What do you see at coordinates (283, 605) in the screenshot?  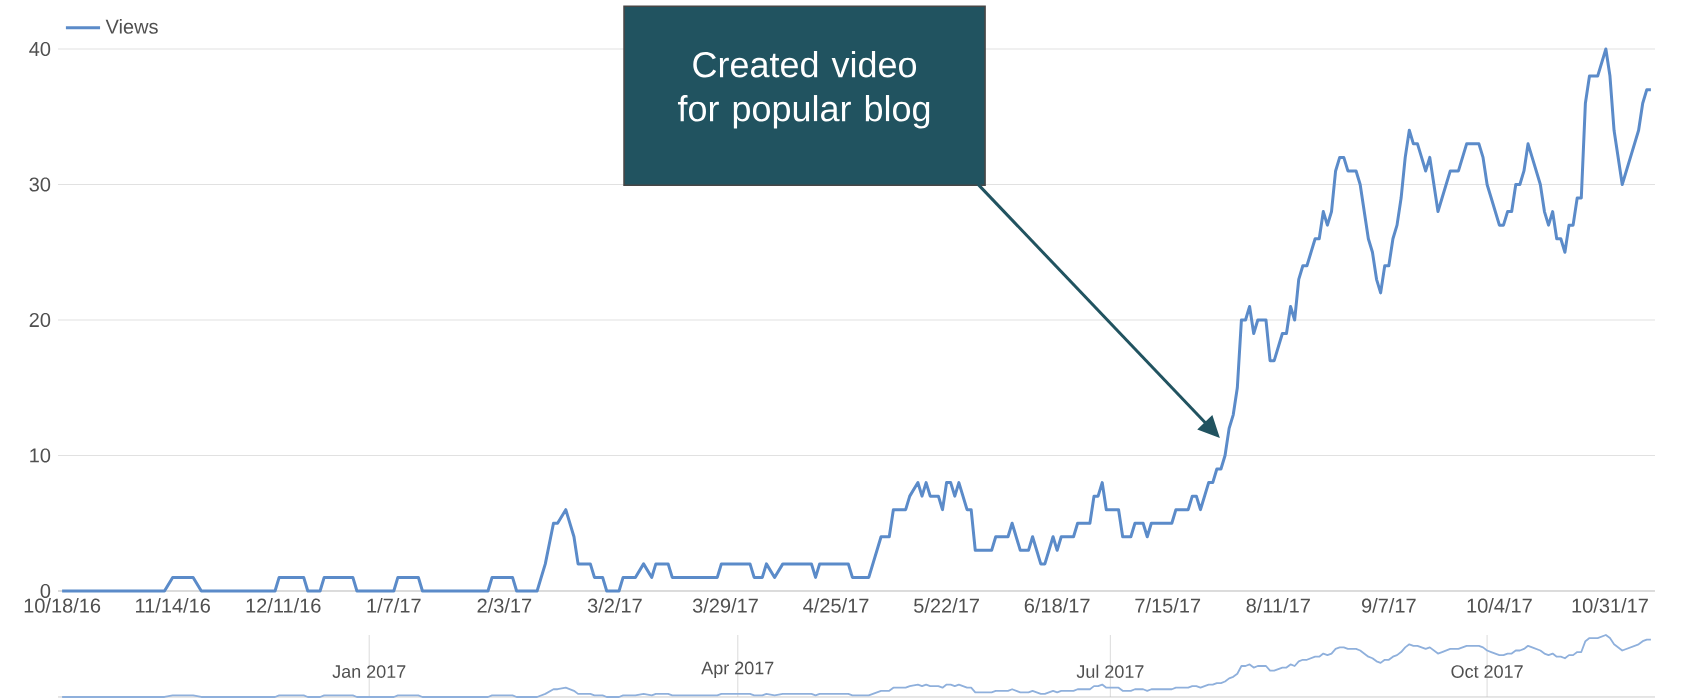 I see `x-tick-label: 12/11/16` at bounding box center [283, 605].